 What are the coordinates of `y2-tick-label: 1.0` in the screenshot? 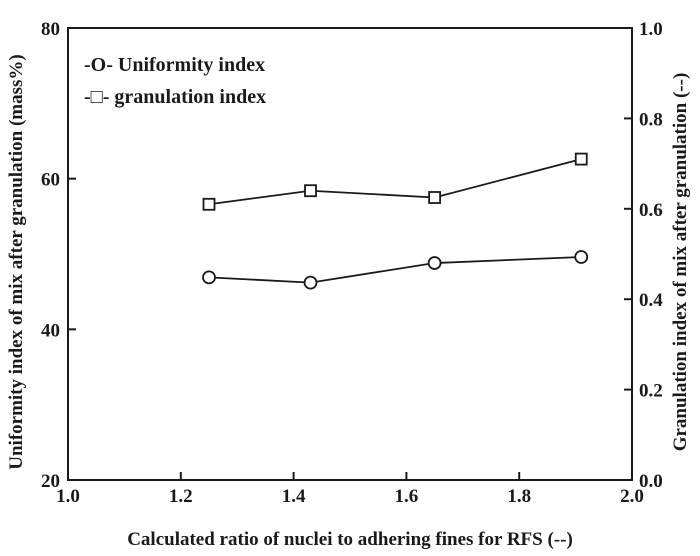 It's located at (651, 29).